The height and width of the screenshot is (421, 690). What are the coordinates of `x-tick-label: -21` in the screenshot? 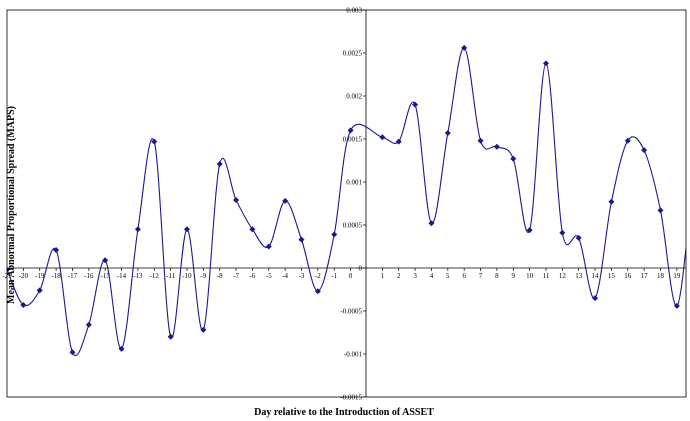 It's located at (7, 276).